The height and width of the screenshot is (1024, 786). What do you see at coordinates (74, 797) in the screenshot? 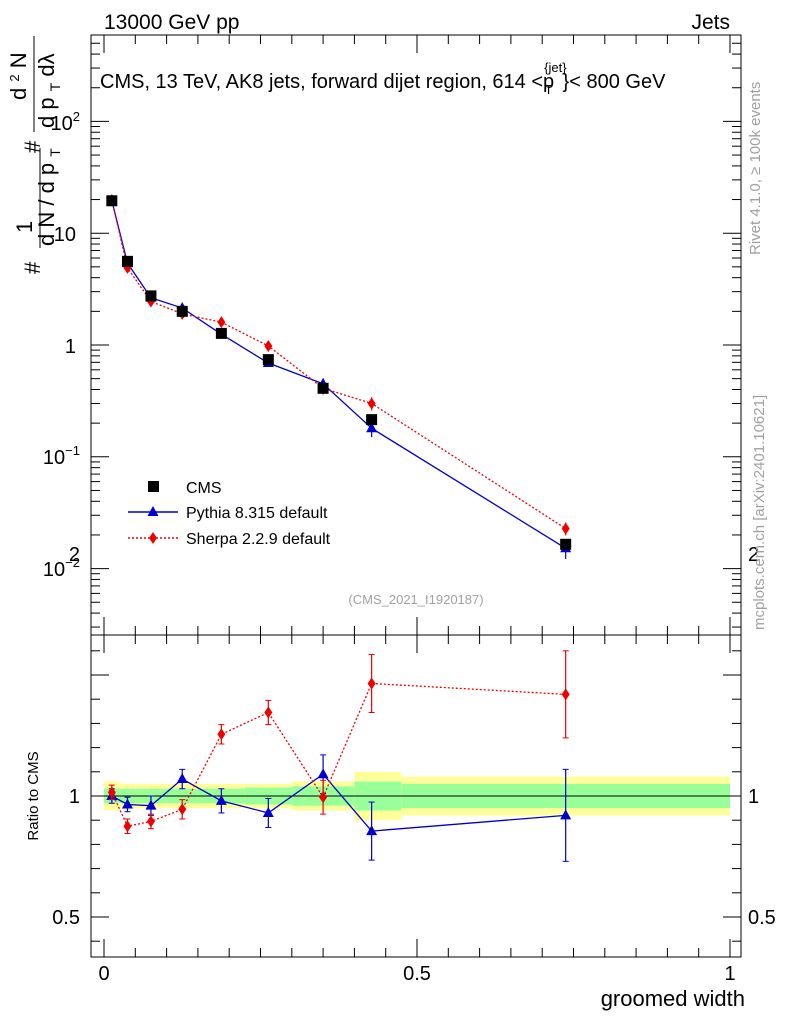
I see `ratio-y-tick-label: 1` at bounding box center [74, 797].